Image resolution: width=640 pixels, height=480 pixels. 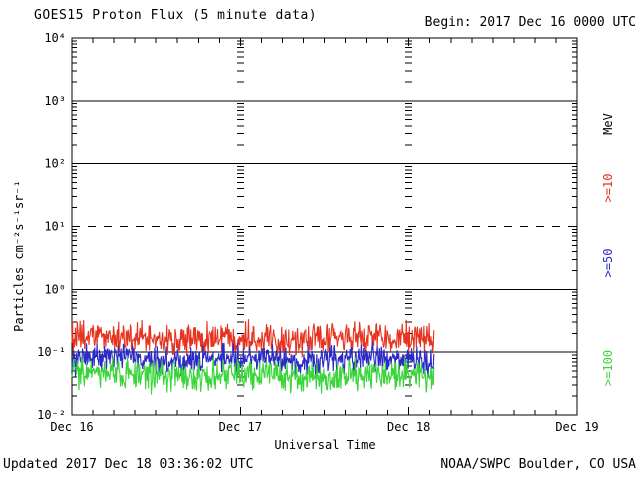 What do you see at coordinates (55, 38) in the screenshot?
I see `y-tick-label: 10⁴` at bounding box center [55, 38].